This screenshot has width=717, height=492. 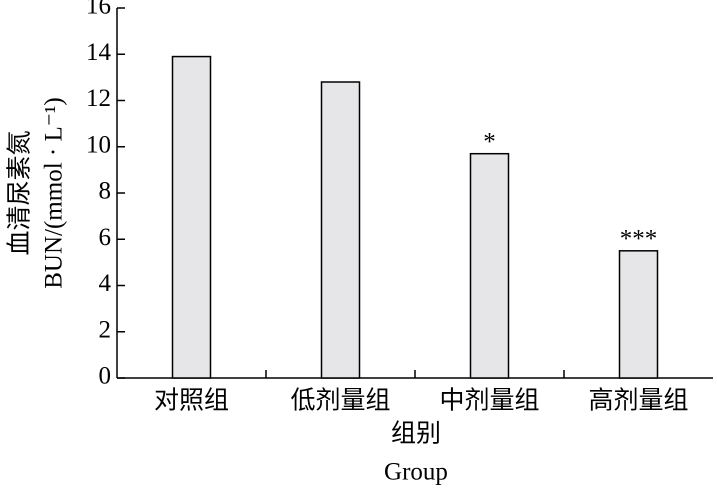 I want to click on y-tick-label: 14, so click(x=99, y=52).